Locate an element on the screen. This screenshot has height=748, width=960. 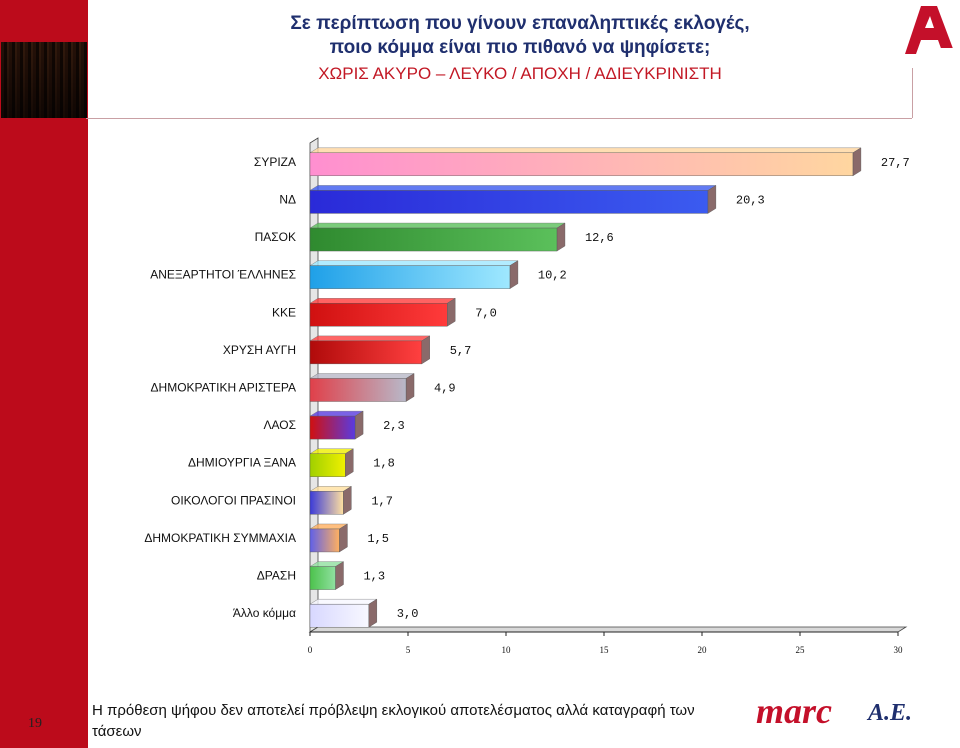
category-label: ΚΚΕ is located at coordinates (284, 312).